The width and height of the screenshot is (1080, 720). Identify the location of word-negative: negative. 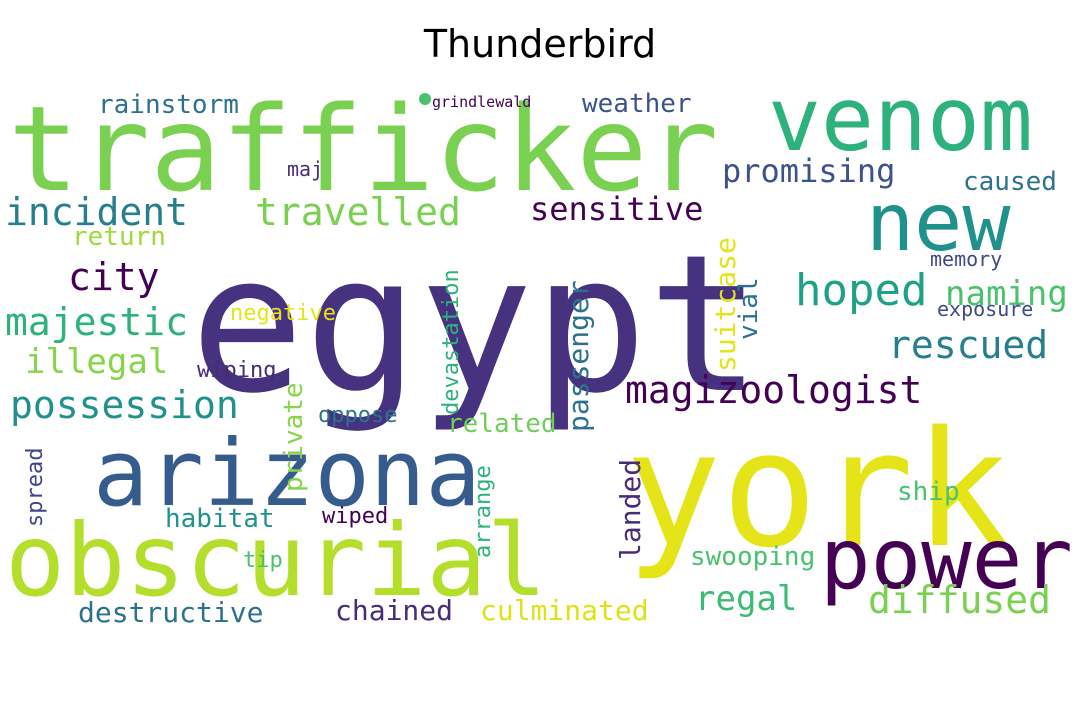
(283, 313).